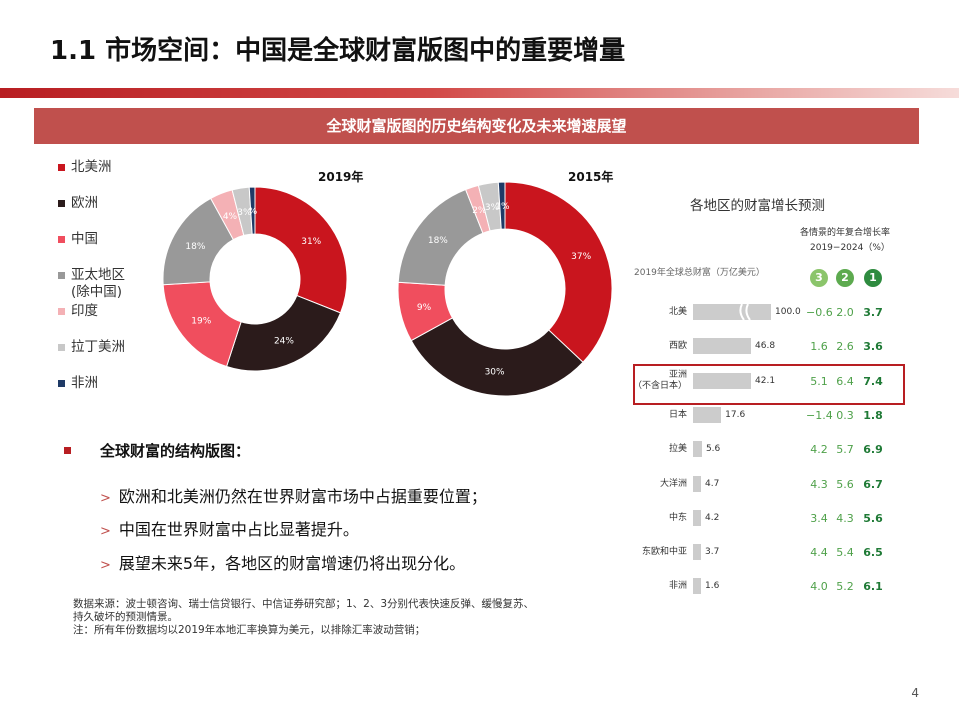 Image resolution: width=959 pixels, height=719 pixels. What do you see at coordinates (677, 312) in the screenshot?
I see `region-label: 北美` at bounding box center [677, 312].